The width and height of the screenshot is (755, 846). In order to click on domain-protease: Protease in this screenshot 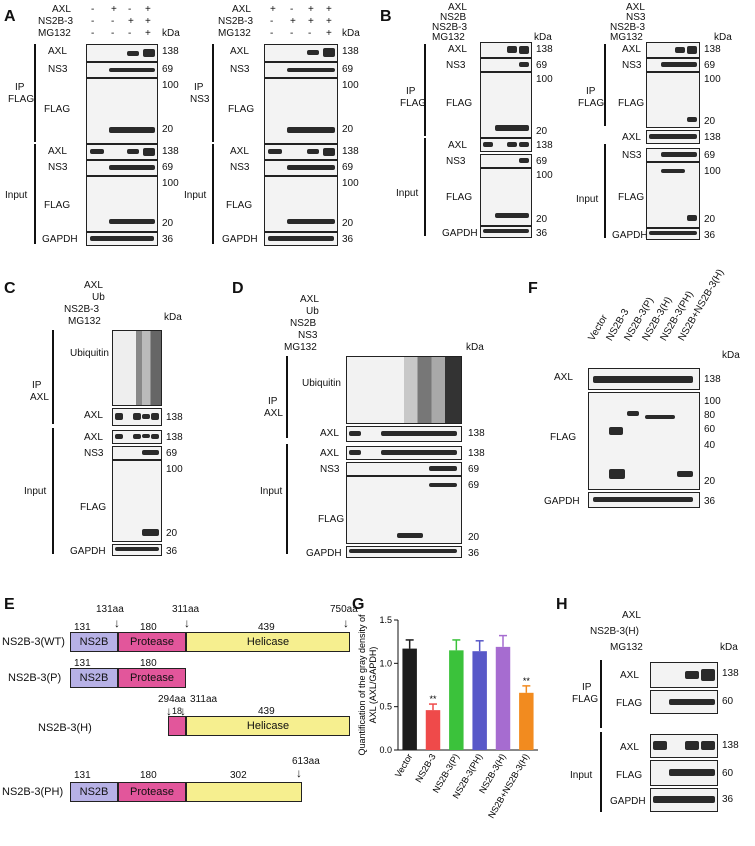, I will do `click(152, 642)`.